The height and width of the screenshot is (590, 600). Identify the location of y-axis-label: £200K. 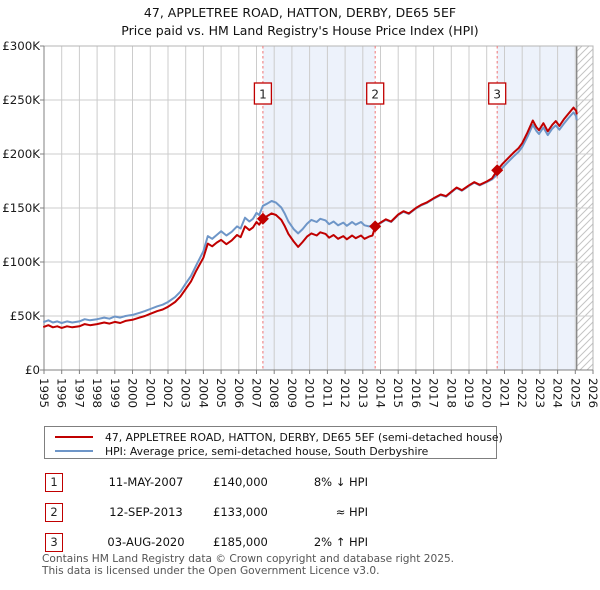
(21, 154).